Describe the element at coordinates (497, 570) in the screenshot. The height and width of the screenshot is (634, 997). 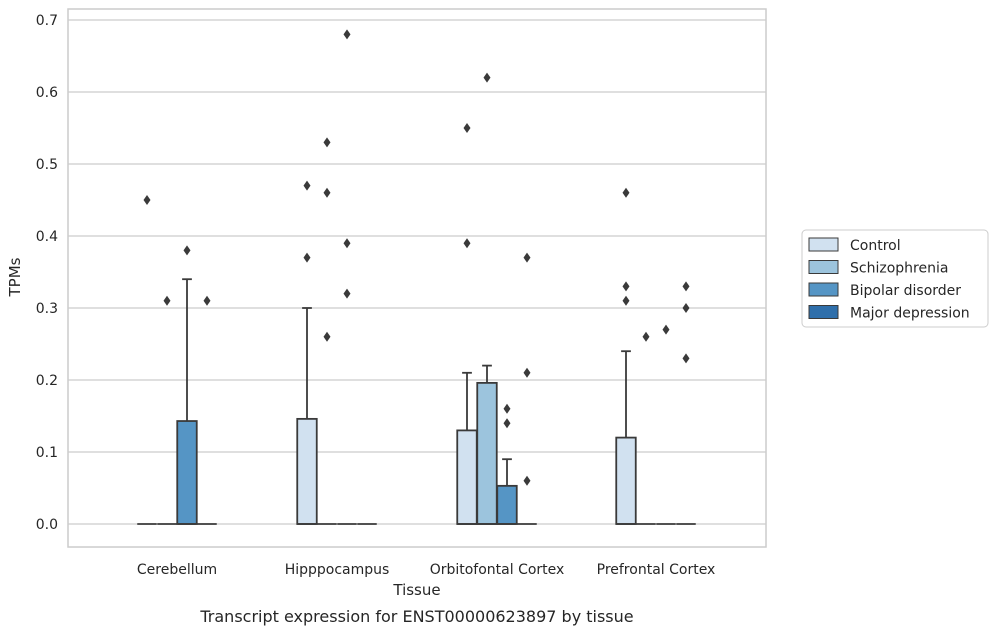
I see `x-tick-label: Orbitofontal Cortex` at that location.